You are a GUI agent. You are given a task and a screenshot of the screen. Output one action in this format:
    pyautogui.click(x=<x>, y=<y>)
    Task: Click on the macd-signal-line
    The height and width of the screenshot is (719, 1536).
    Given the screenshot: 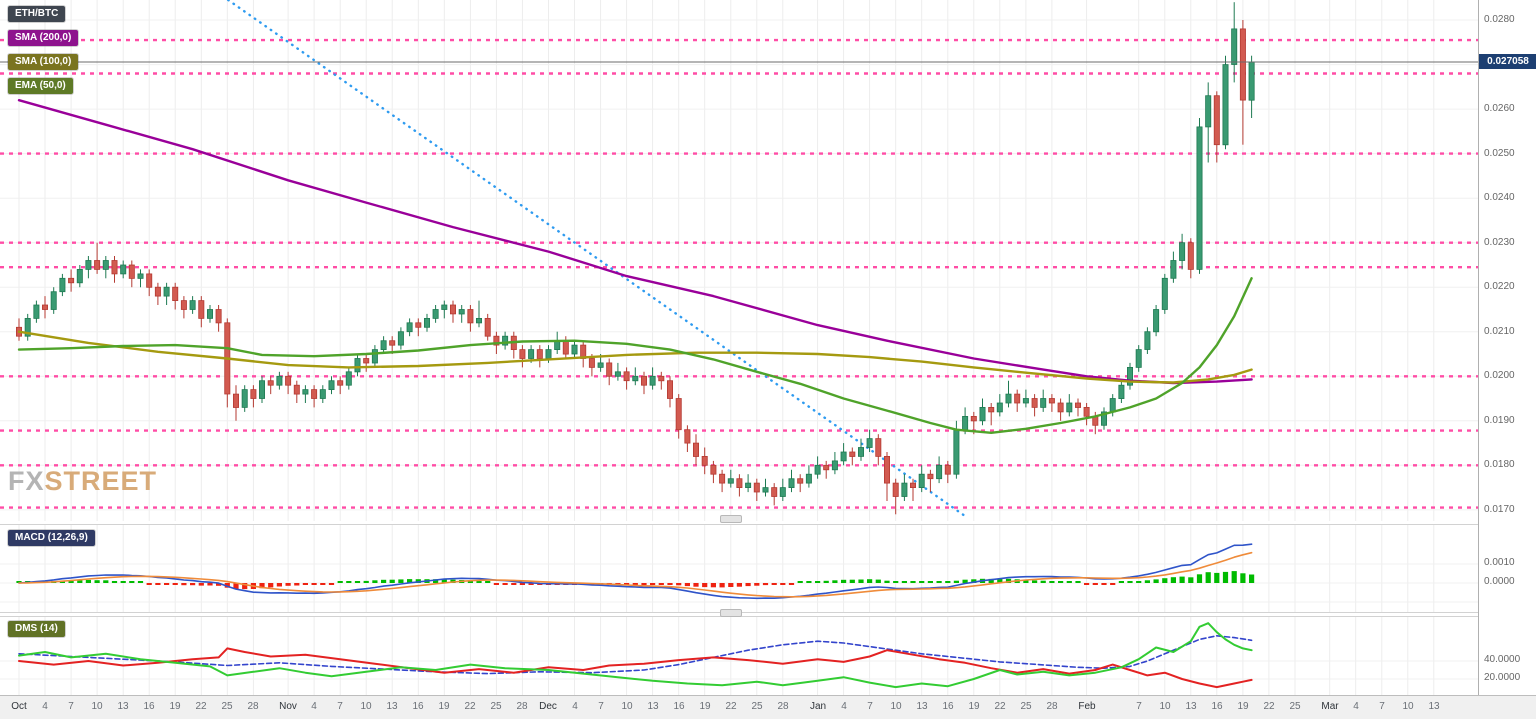 What is the action you would take?
    pyautogui.click(x=635, y=574)
    